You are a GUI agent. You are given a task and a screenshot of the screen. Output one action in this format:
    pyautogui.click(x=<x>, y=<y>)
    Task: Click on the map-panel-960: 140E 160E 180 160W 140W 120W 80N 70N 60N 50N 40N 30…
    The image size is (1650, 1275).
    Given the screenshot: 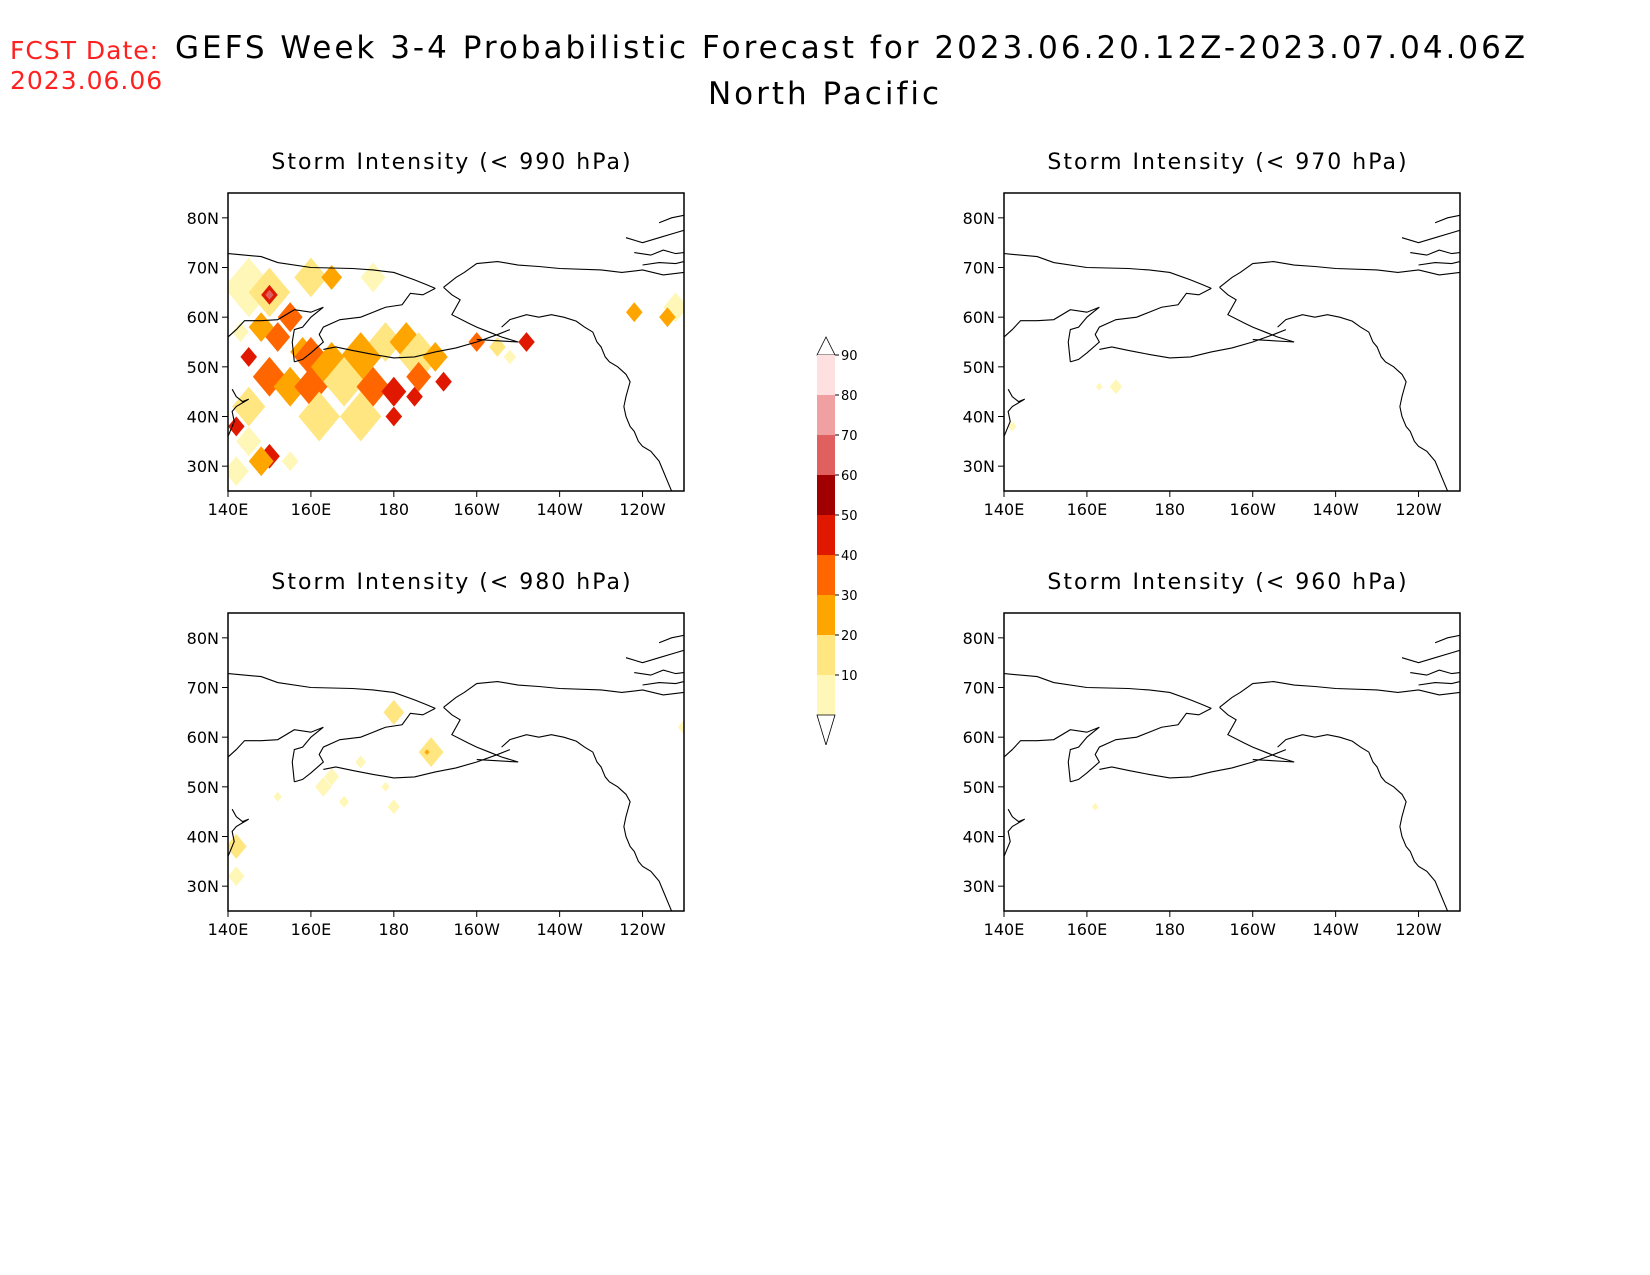 What is the action you would take?
    pyautogui.click(x=1212, y=775)
    